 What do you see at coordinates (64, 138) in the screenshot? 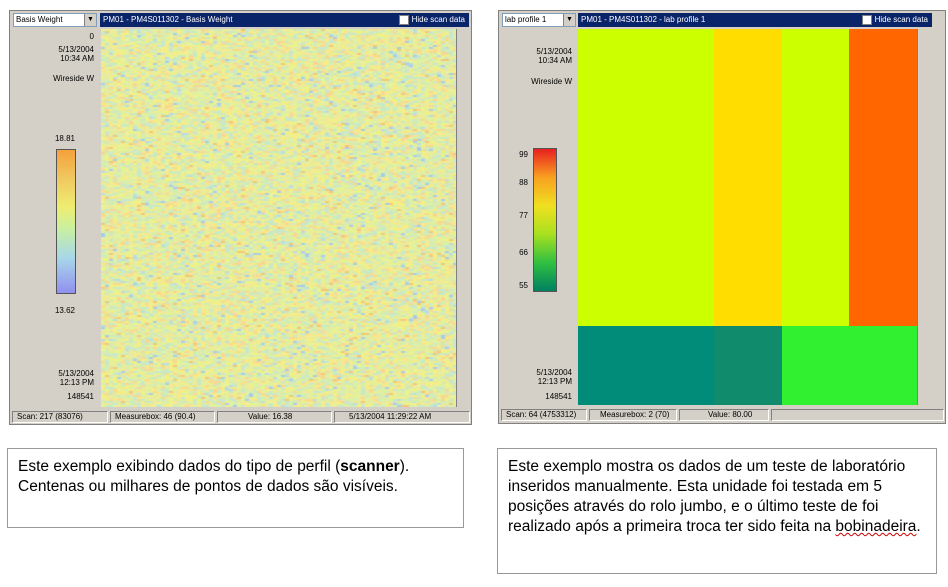
I see `left-scale-max: 18.81` at bounding box center [64, 138].